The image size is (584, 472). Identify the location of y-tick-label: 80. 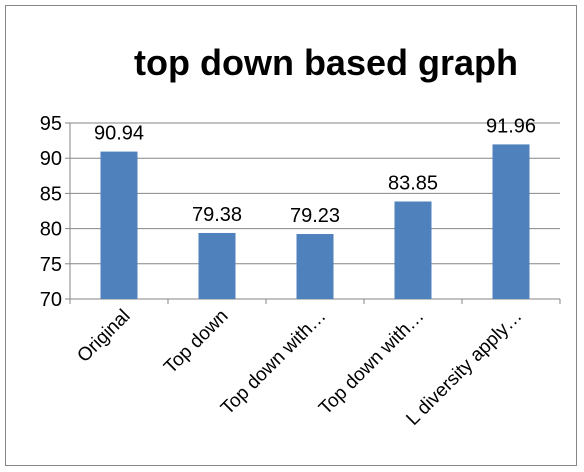
(51, 230).